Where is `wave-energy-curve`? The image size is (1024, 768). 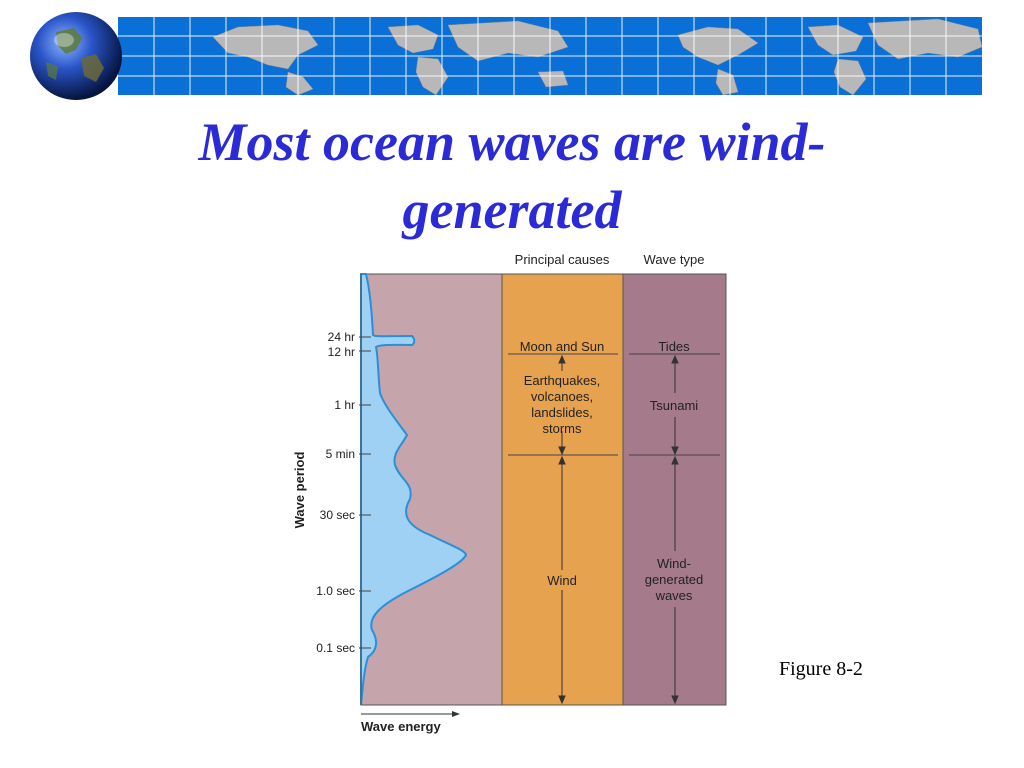
wave-energy-curve is located at coordinates (414, 489).